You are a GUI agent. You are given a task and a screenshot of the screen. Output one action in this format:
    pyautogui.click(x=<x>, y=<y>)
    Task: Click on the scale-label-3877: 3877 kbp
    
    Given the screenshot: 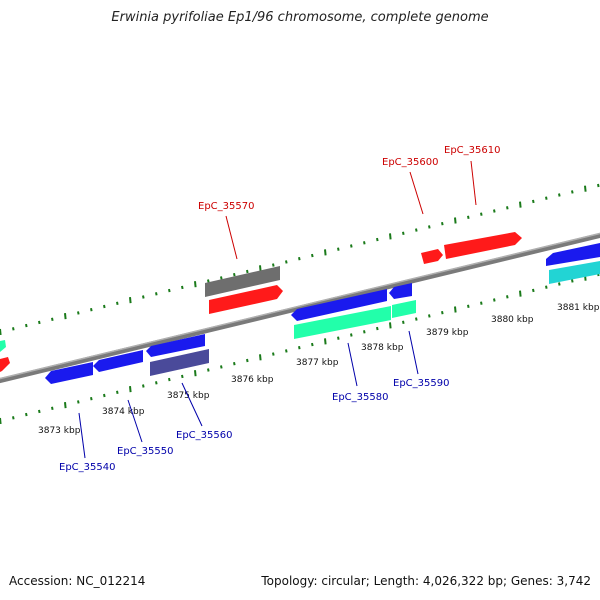 What is the action you would take?
    pyautogui.click(x=317, y=363)
    